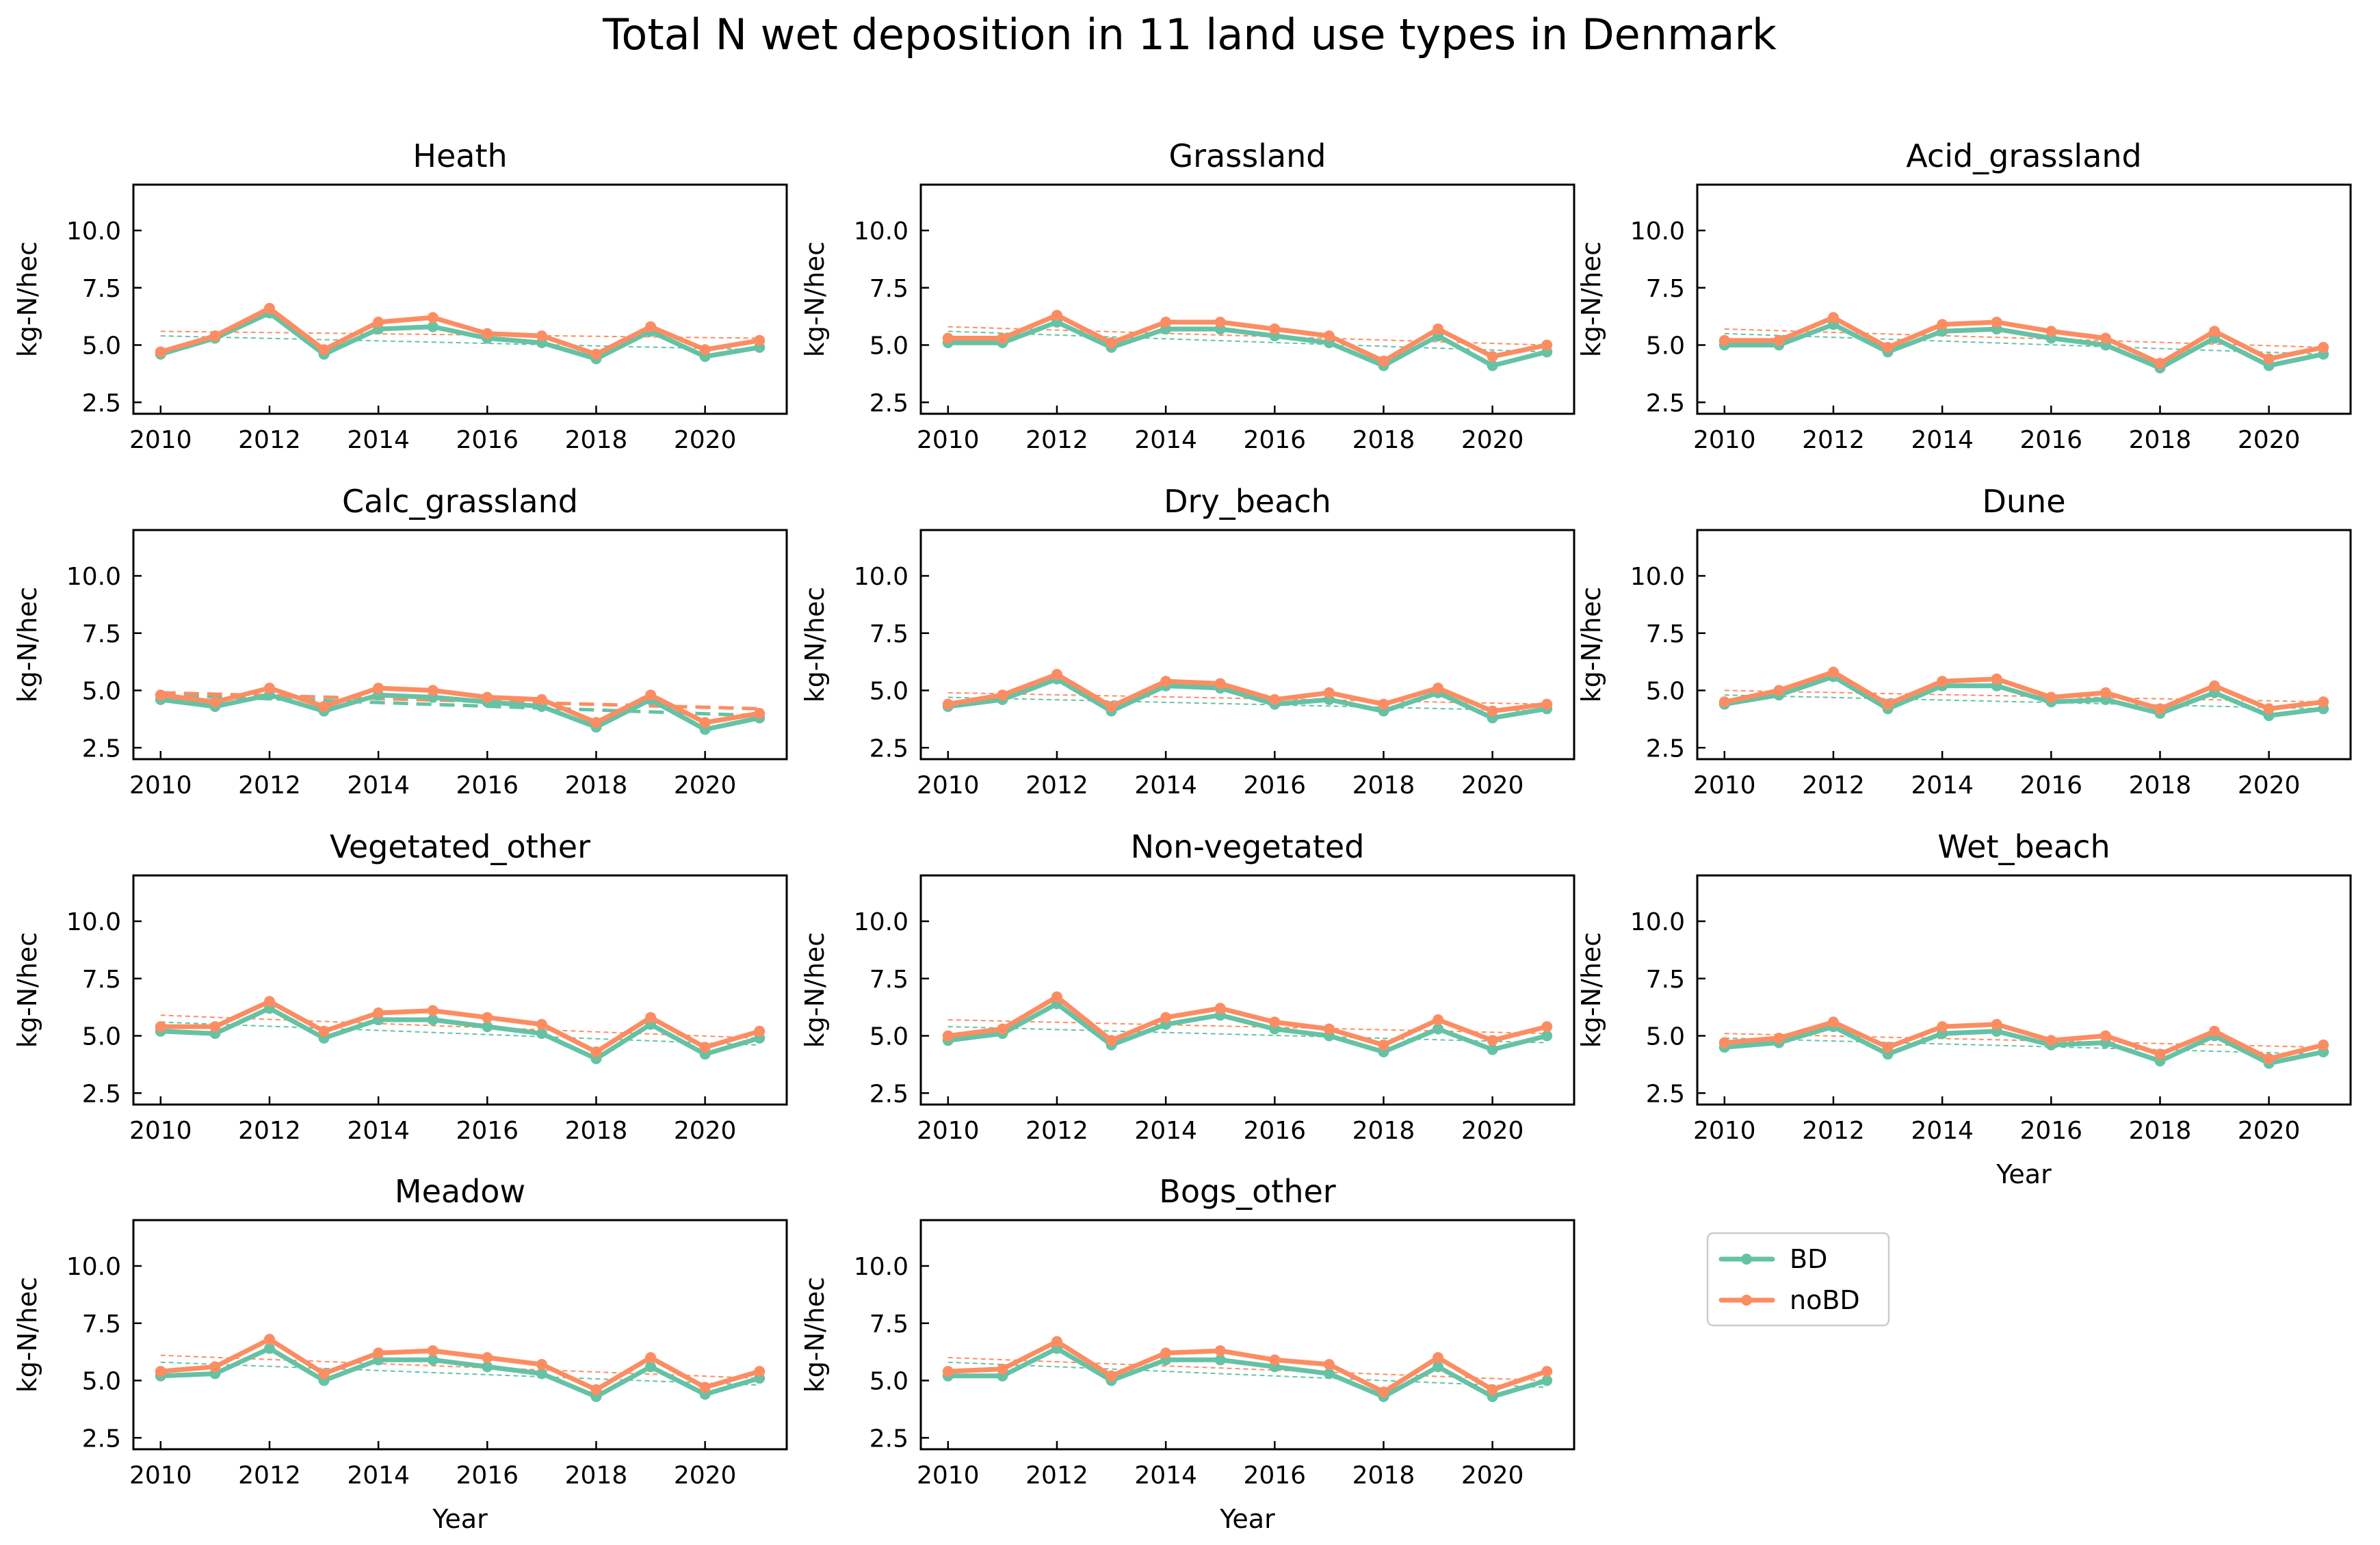 The width and height of the screenshot is (2380, 1545). I want to click on heath-x-tick-label: 2020, so click(705, 440).